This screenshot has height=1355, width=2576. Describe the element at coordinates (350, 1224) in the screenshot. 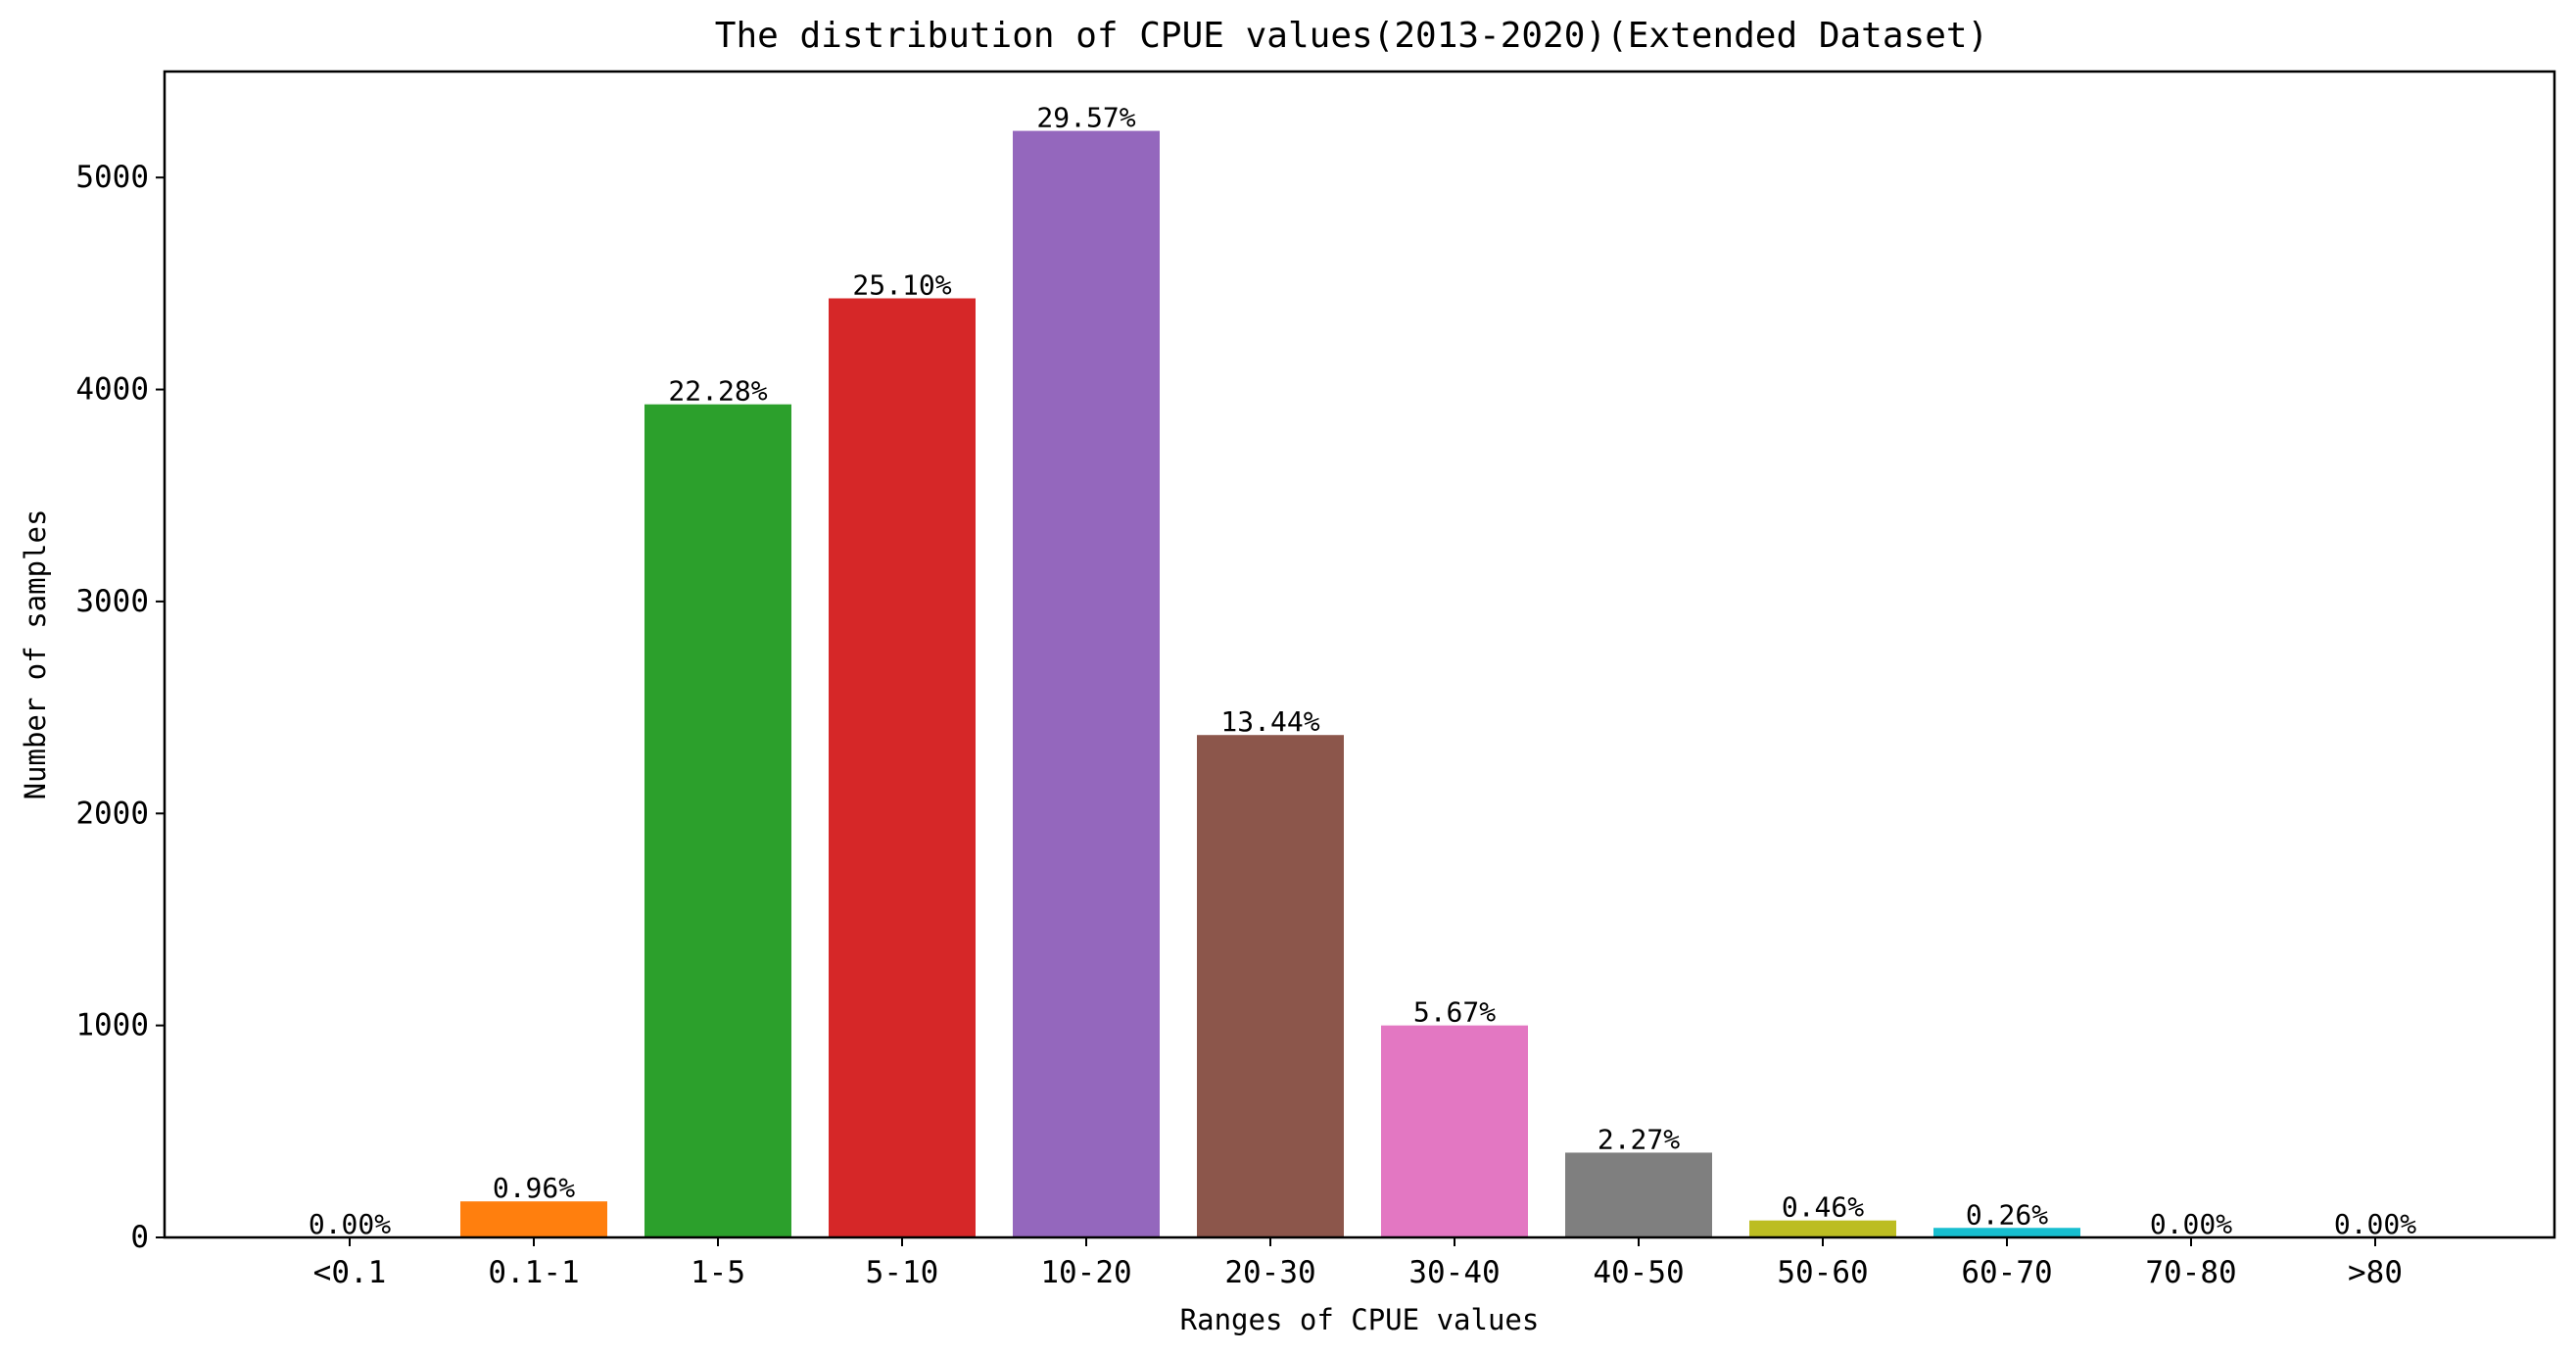

I see `data-label-1: 0.00%` at that location.